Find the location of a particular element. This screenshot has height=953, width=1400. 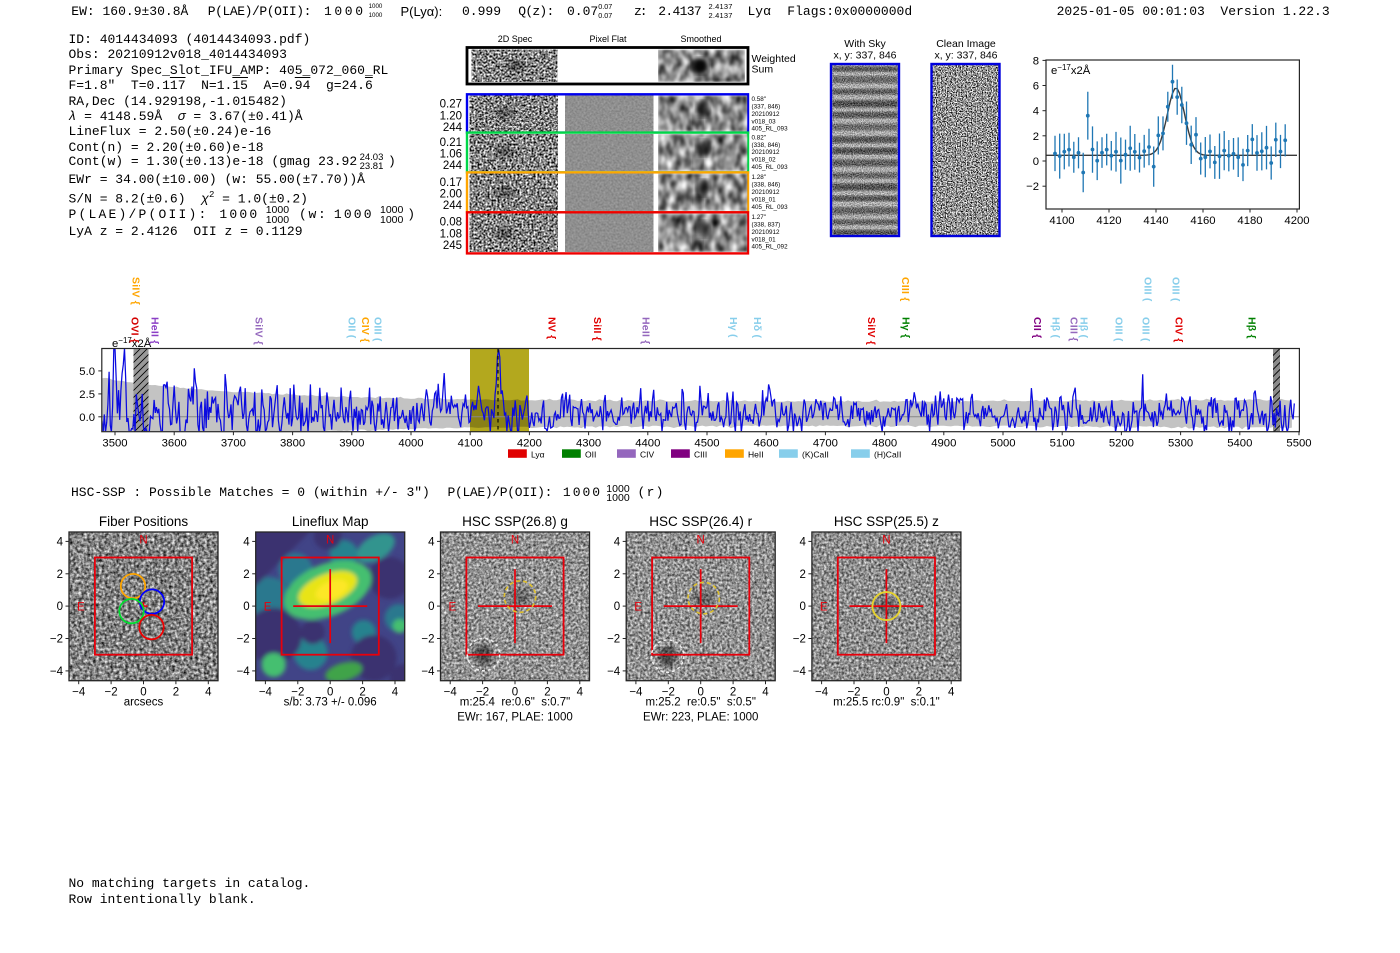

svg-text: 405_RL_092 is located at coordinates (770, 247).